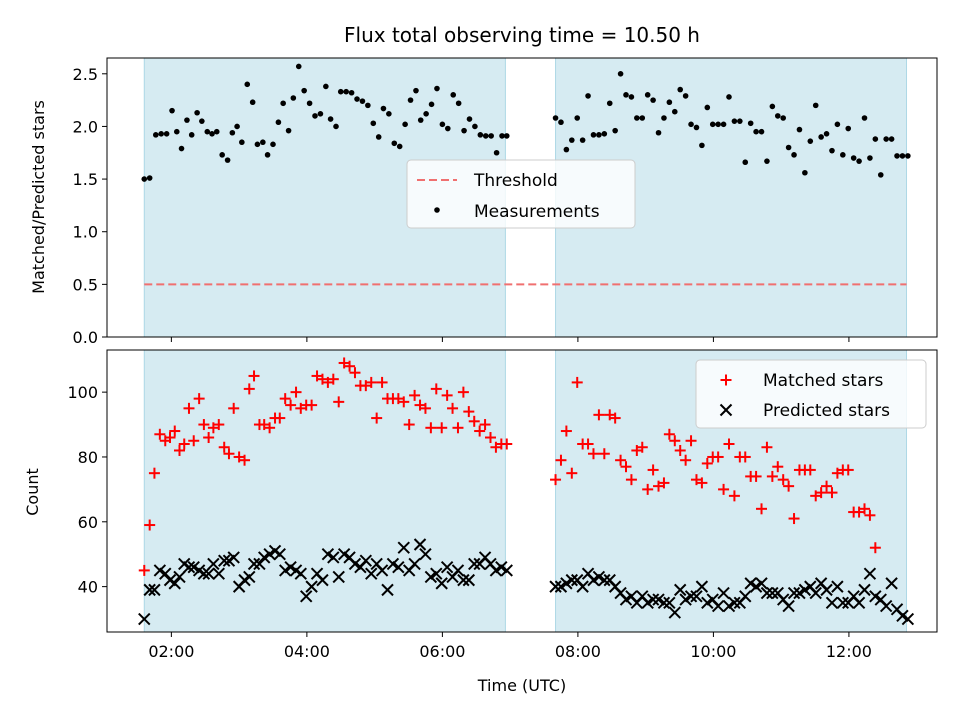 Image resolution: width=960 pixels, height=720 pixels. I want to click on bottom-x-tick-label: 08:00, so click(578, 651).